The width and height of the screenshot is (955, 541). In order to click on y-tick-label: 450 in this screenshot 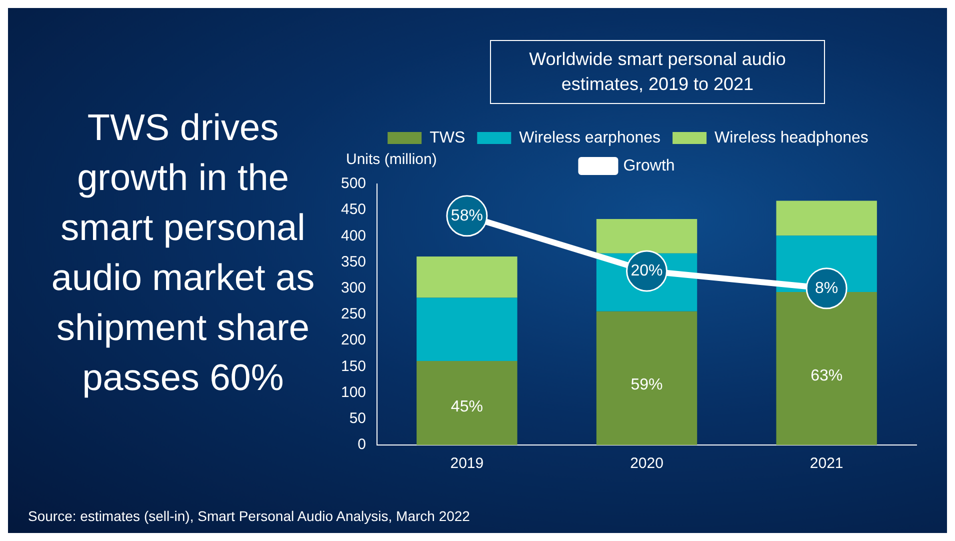, I will do `click(353, 209)`.